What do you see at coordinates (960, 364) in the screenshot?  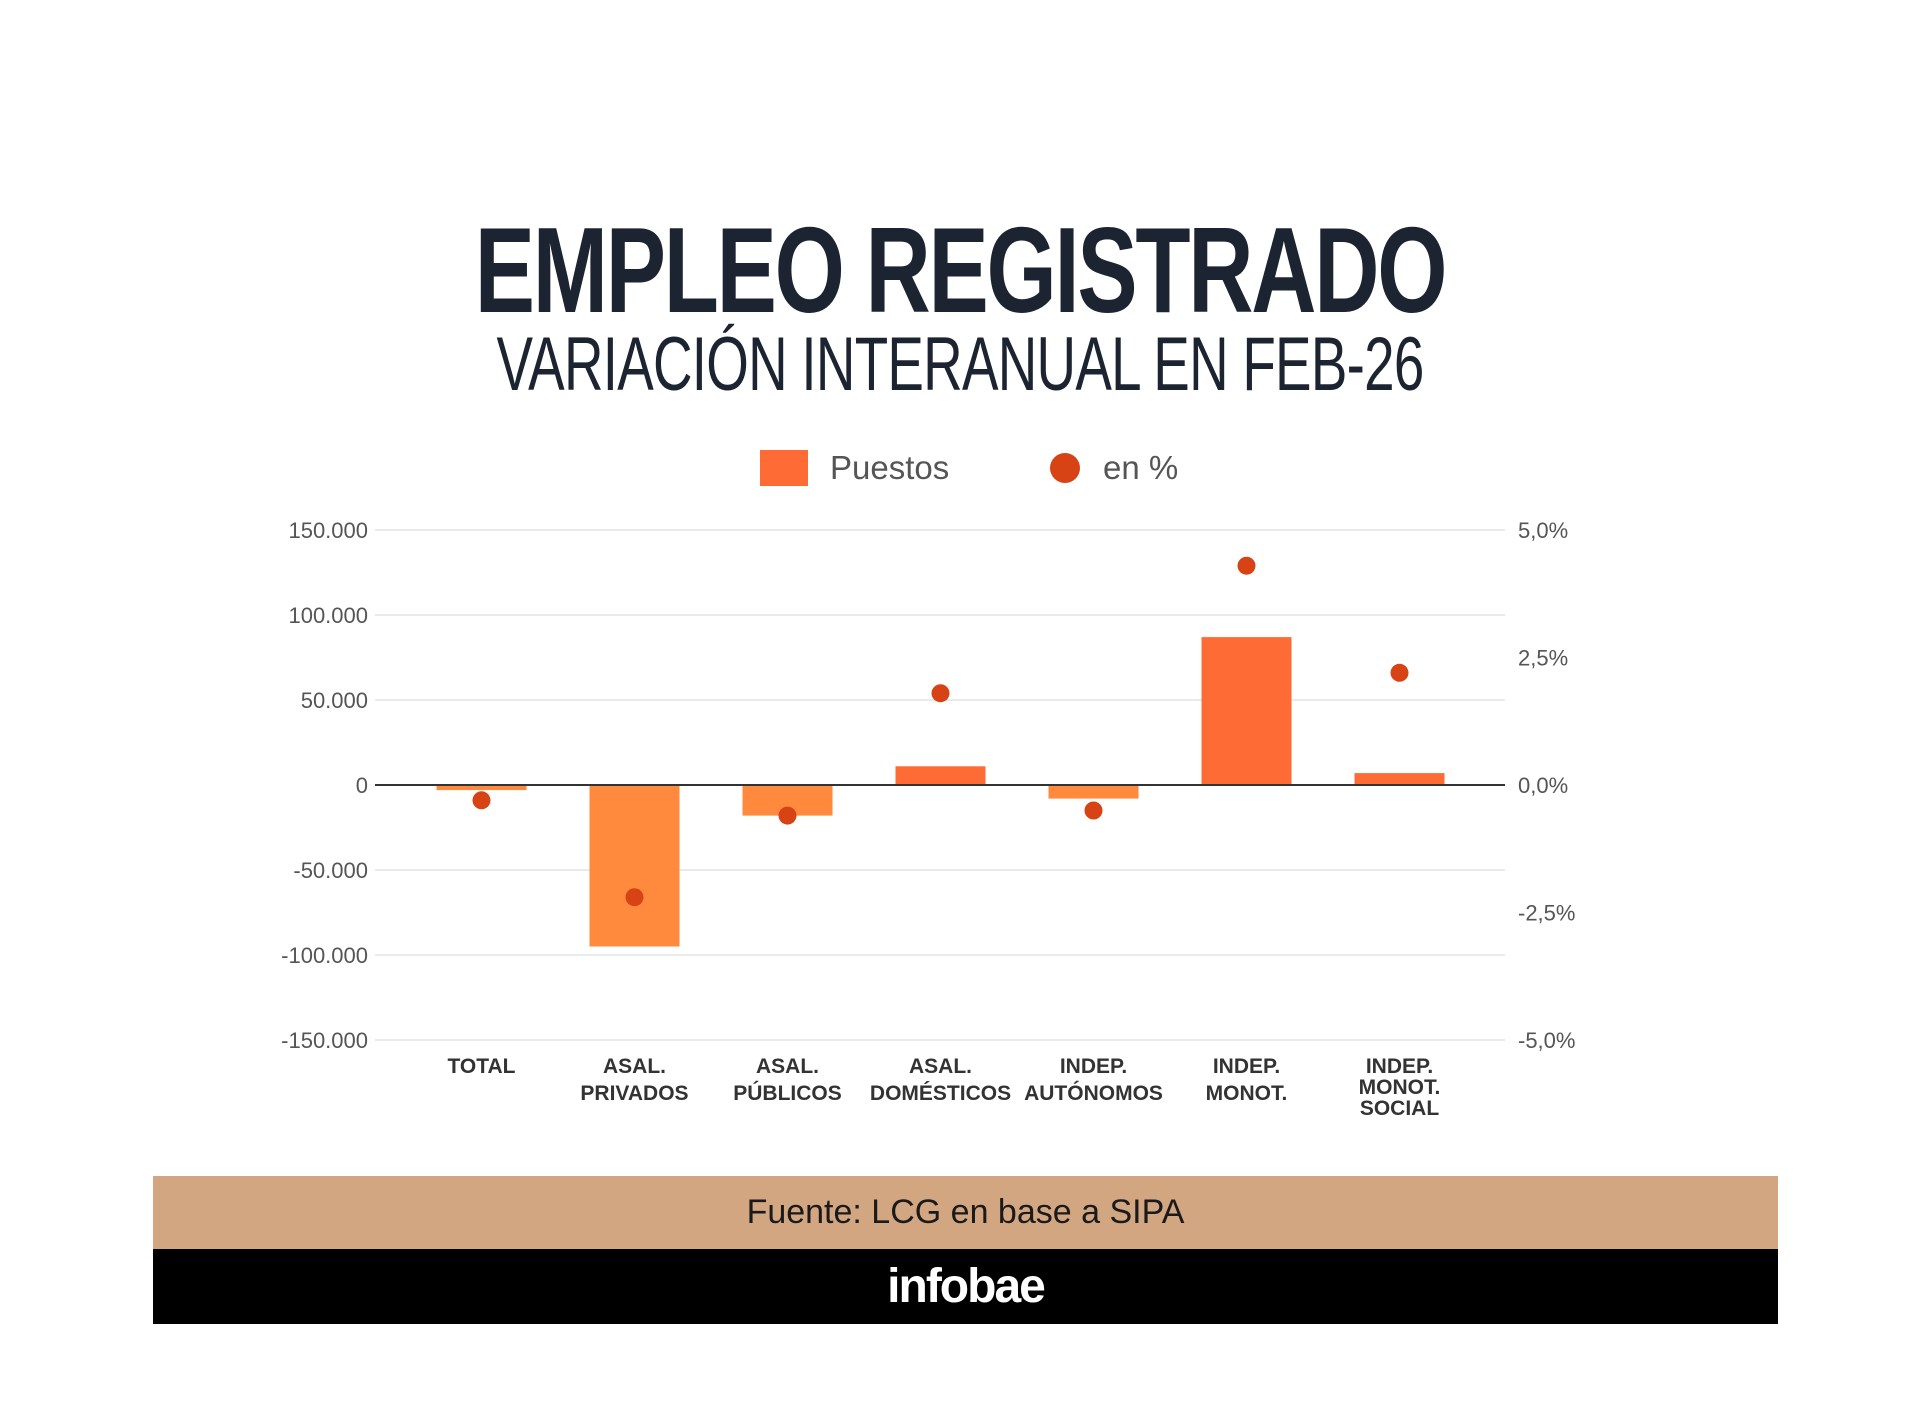 I see `chart-subtitle: VARIACIÓN INTERANUAL EN FEB-26` at bounding box center [960, 364].